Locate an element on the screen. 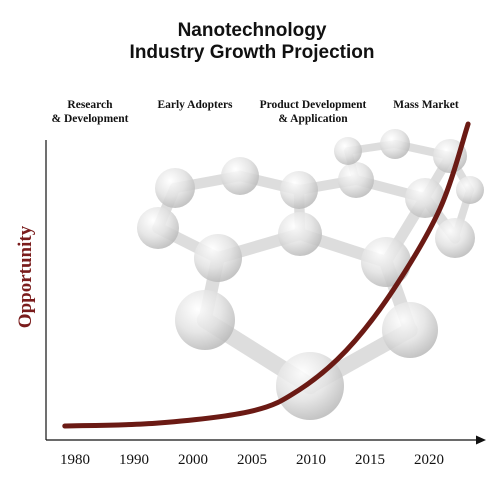 Image resolution: width=504 pixels, height=487 pixels. phase-label-research-line-2: & Development is located at coordinates (90, 119).